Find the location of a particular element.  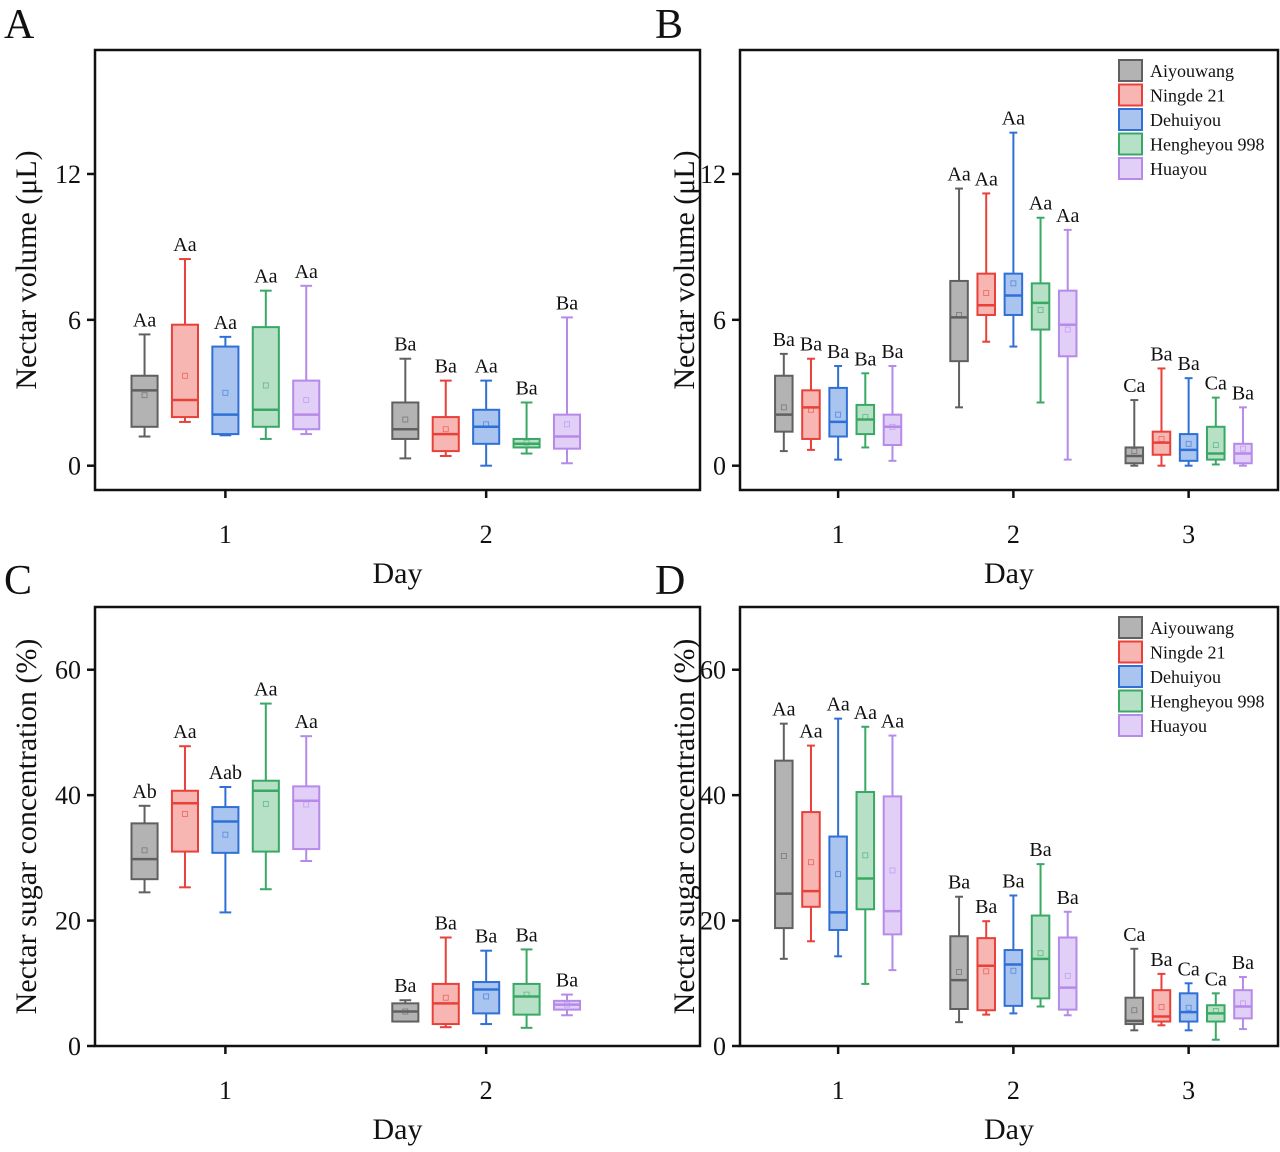

x-tick-label: 1 is located at coordinates (838, 1090).